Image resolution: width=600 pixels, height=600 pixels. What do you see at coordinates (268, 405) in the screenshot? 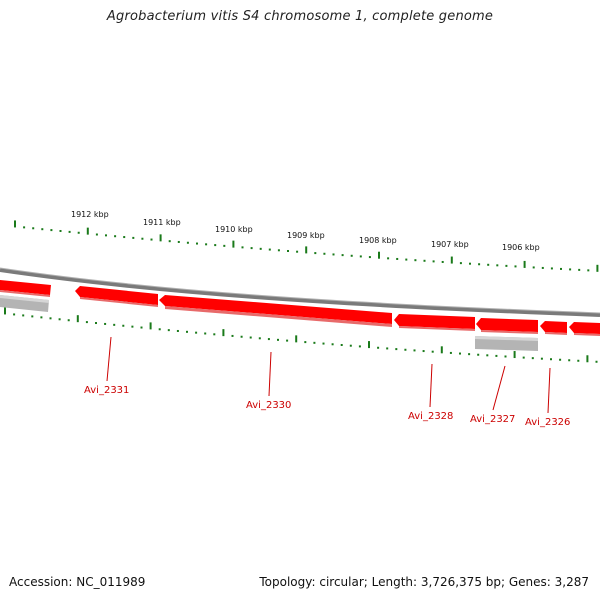
I see `gene-label-avi-2330: Avi_2330` at bounding box center [268, 405].